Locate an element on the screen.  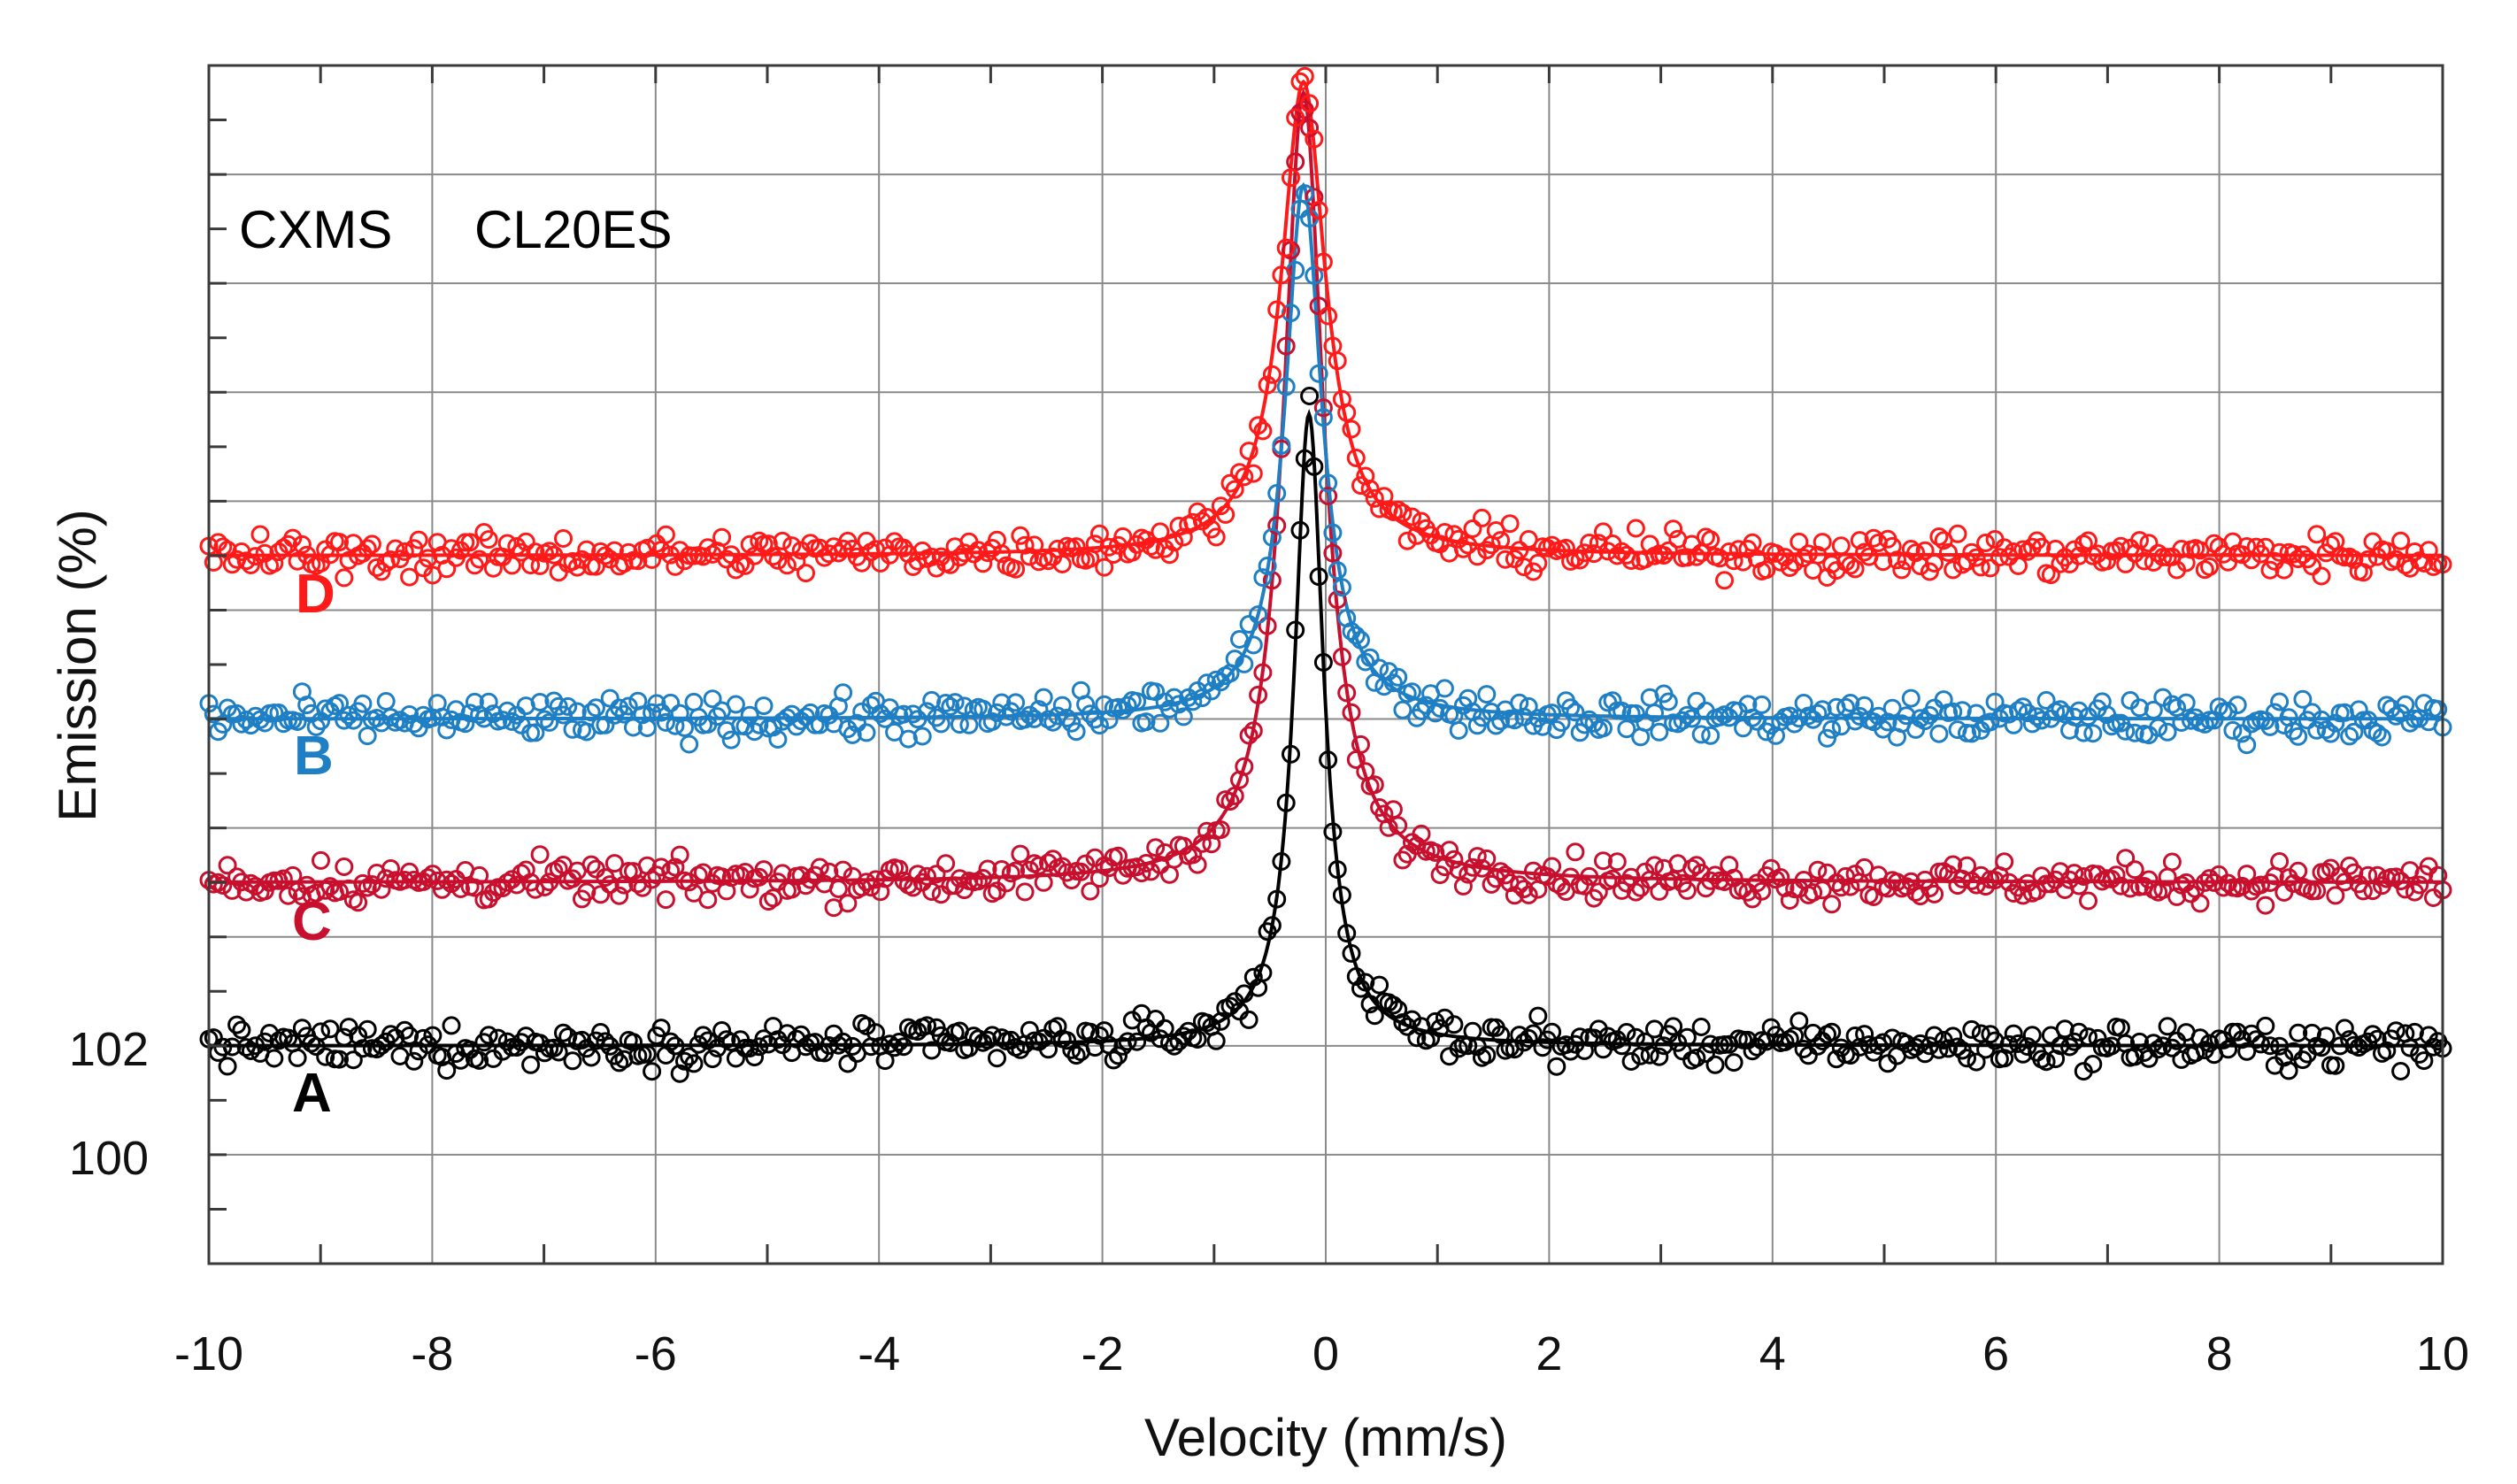
series-label-a: A is located at coordinates (312, 1093).